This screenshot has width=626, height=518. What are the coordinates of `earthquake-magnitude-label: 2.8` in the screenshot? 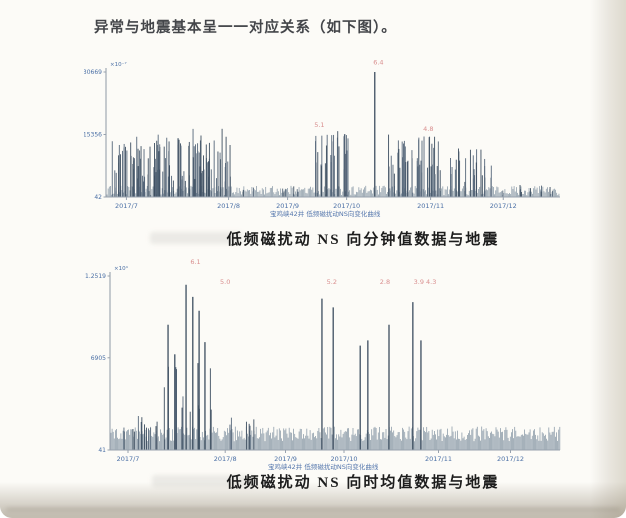 It's located at (385, 282).